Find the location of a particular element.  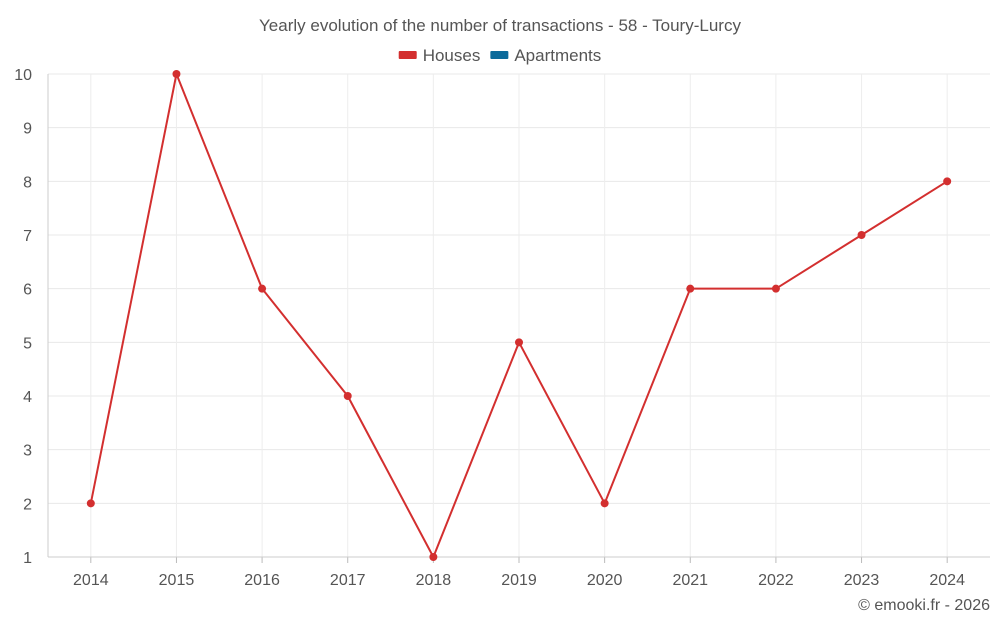

x-tick-label: 2024 is located at coordinates (947, 580).